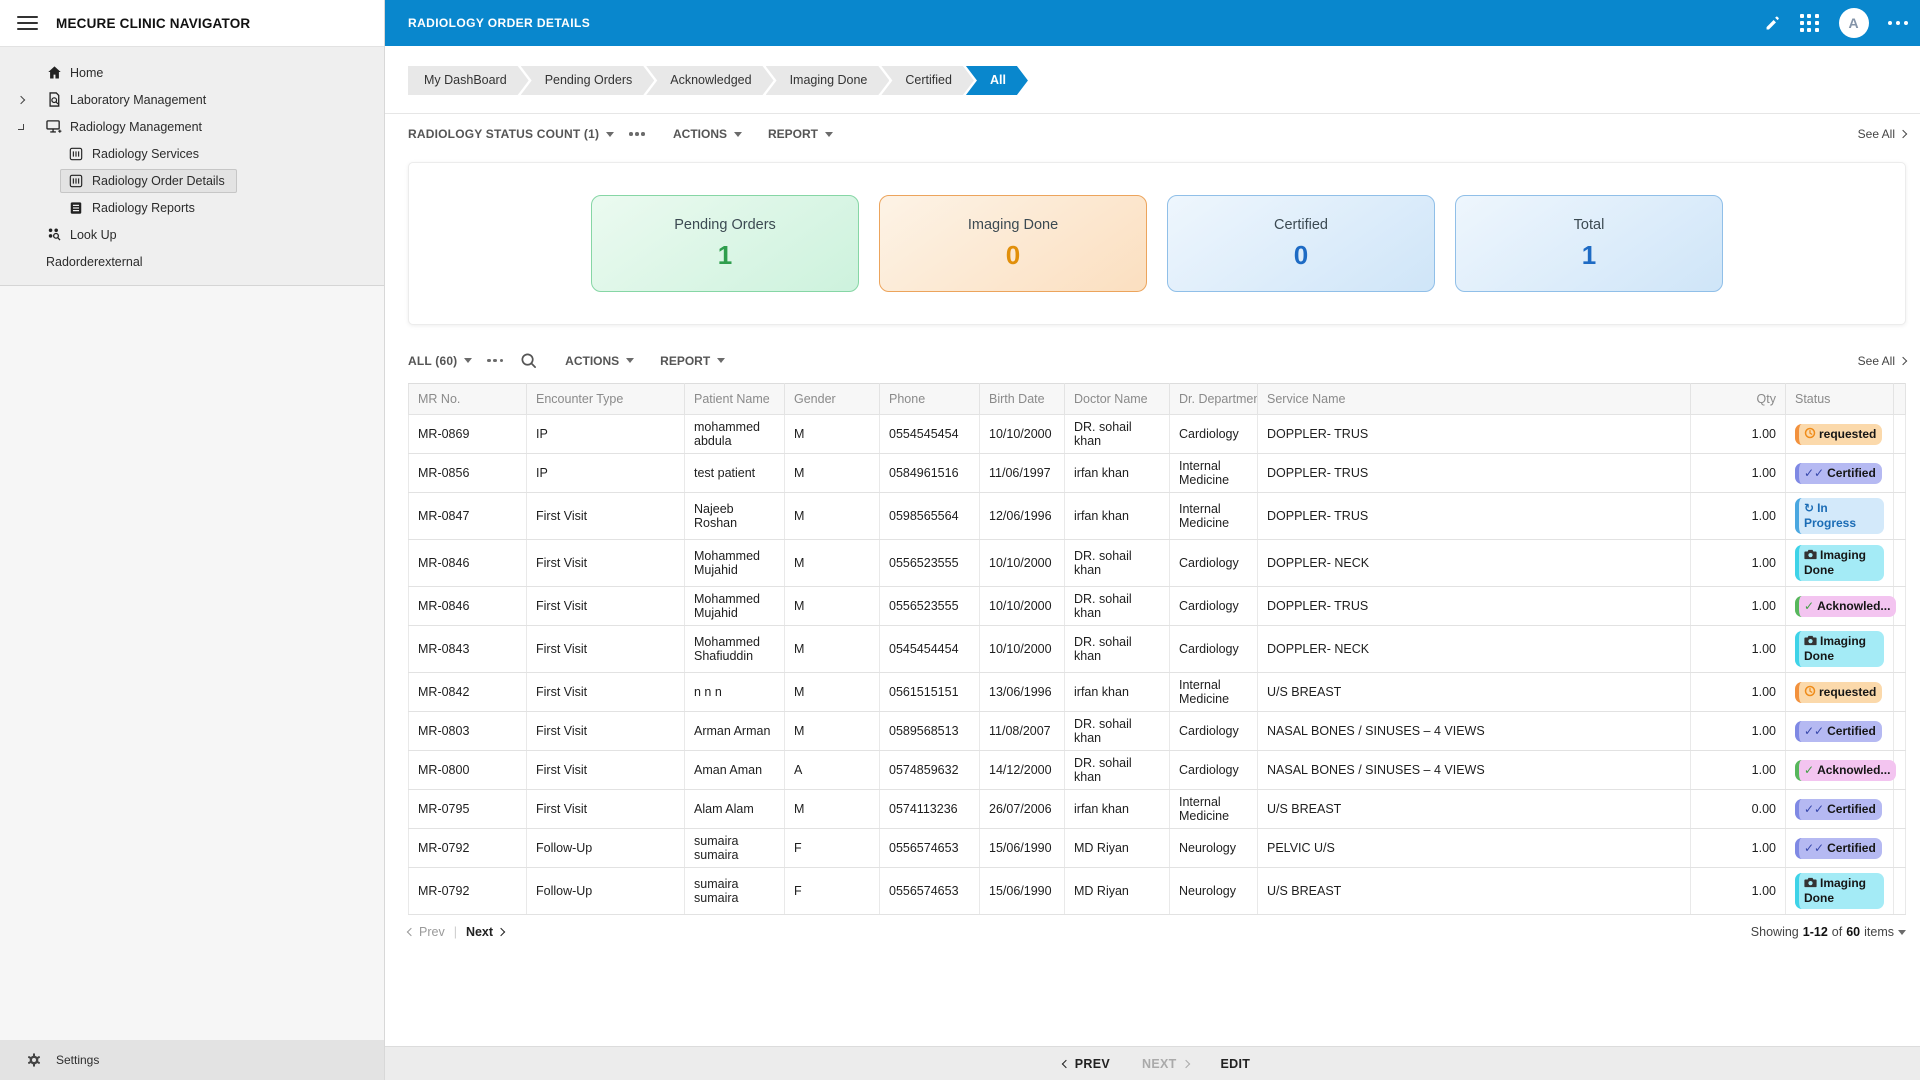  Describe the element at coordinates (467, 809) in the screenshot. I see `cell-mr-no: MR-0795` at that location.